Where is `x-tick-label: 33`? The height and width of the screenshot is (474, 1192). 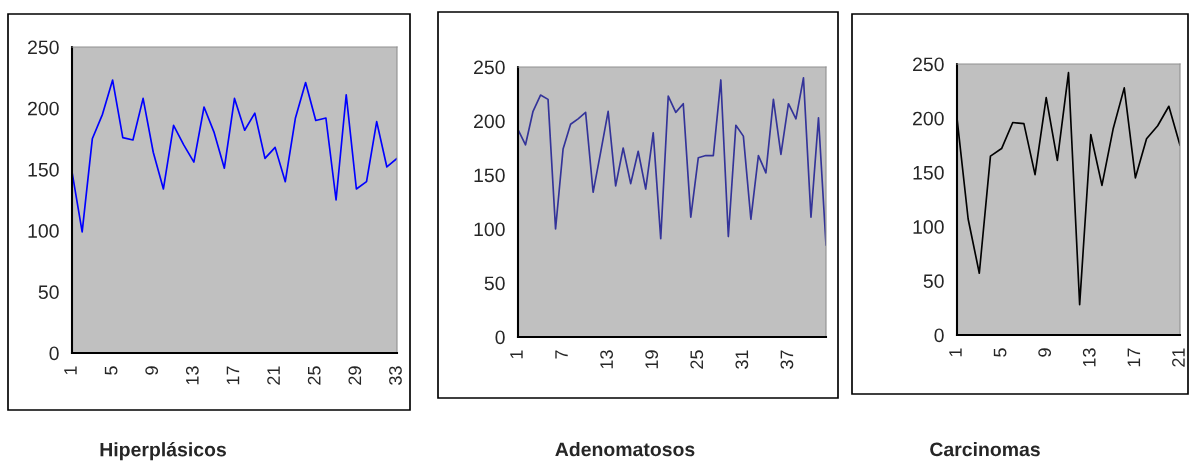
x-tick-label: 33 is located at coordinates (395, 375).